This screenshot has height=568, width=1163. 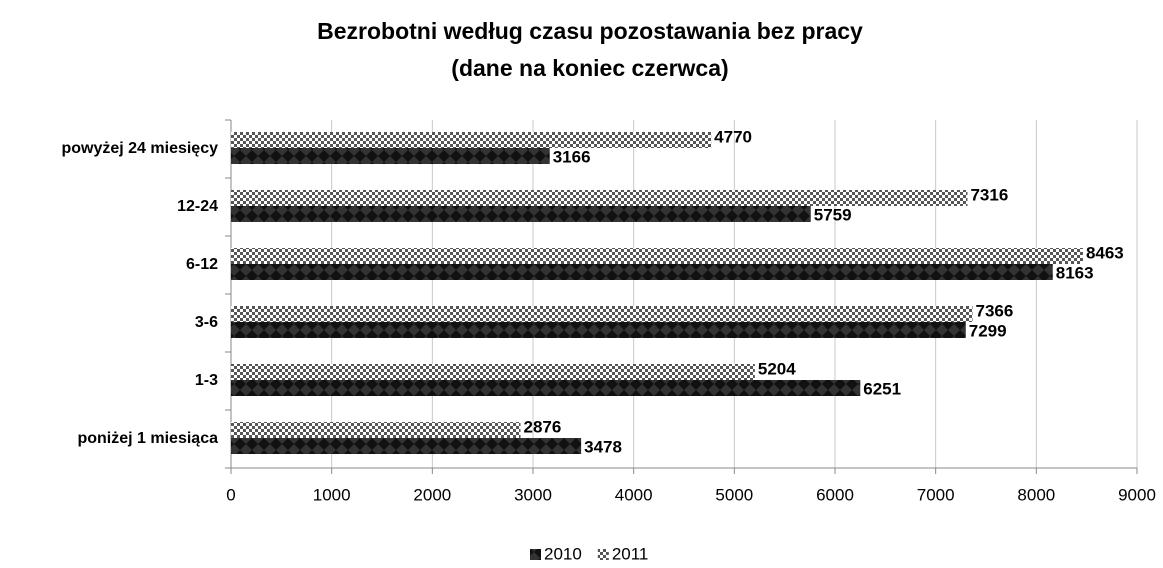 What do you see at coordinates (833, 214) in the screenshot?
I see `data-label: 5759` at bounding box center [833, 214].